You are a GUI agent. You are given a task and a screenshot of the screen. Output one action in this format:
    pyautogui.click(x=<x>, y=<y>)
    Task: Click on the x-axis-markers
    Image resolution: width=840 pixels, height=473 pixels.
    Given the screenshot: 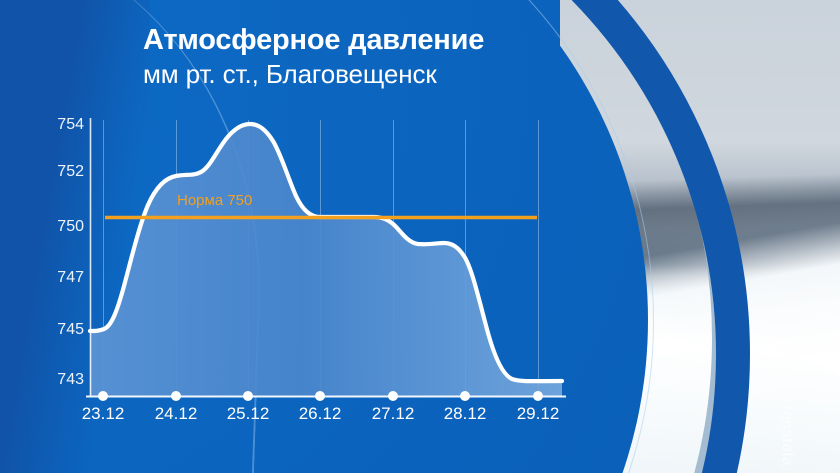 What is the action you would take?
    pyautogui.click(x=320, y=396)
    